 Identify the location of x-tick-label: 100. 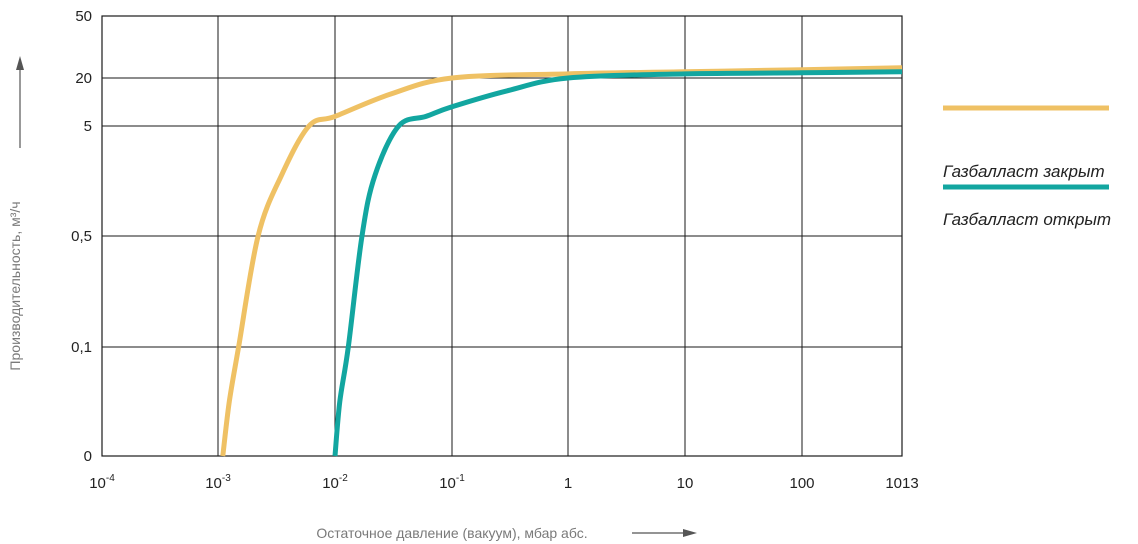
(801, 483).